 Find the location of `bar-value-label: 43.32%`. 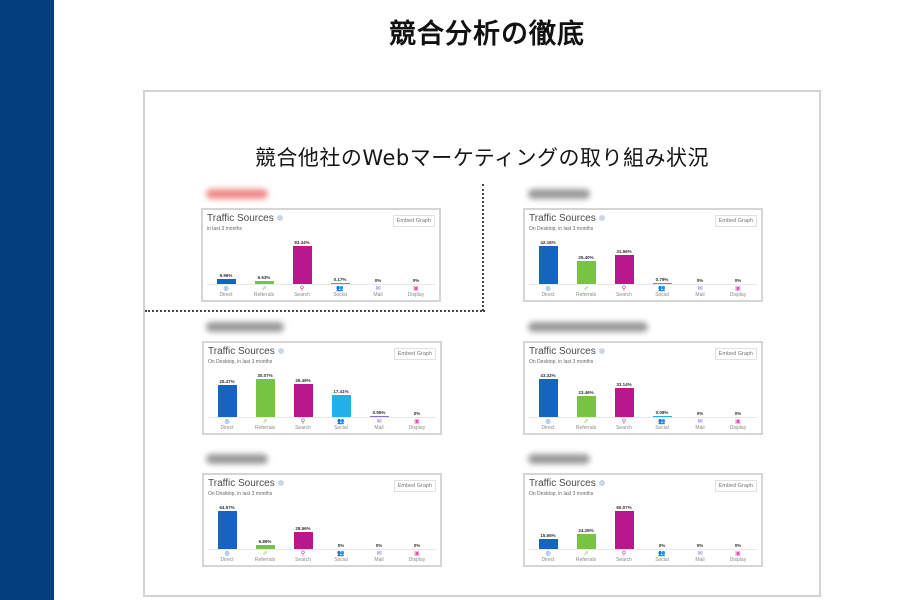

bar-value-label: 43.32% is located at coordinates (548, 375).